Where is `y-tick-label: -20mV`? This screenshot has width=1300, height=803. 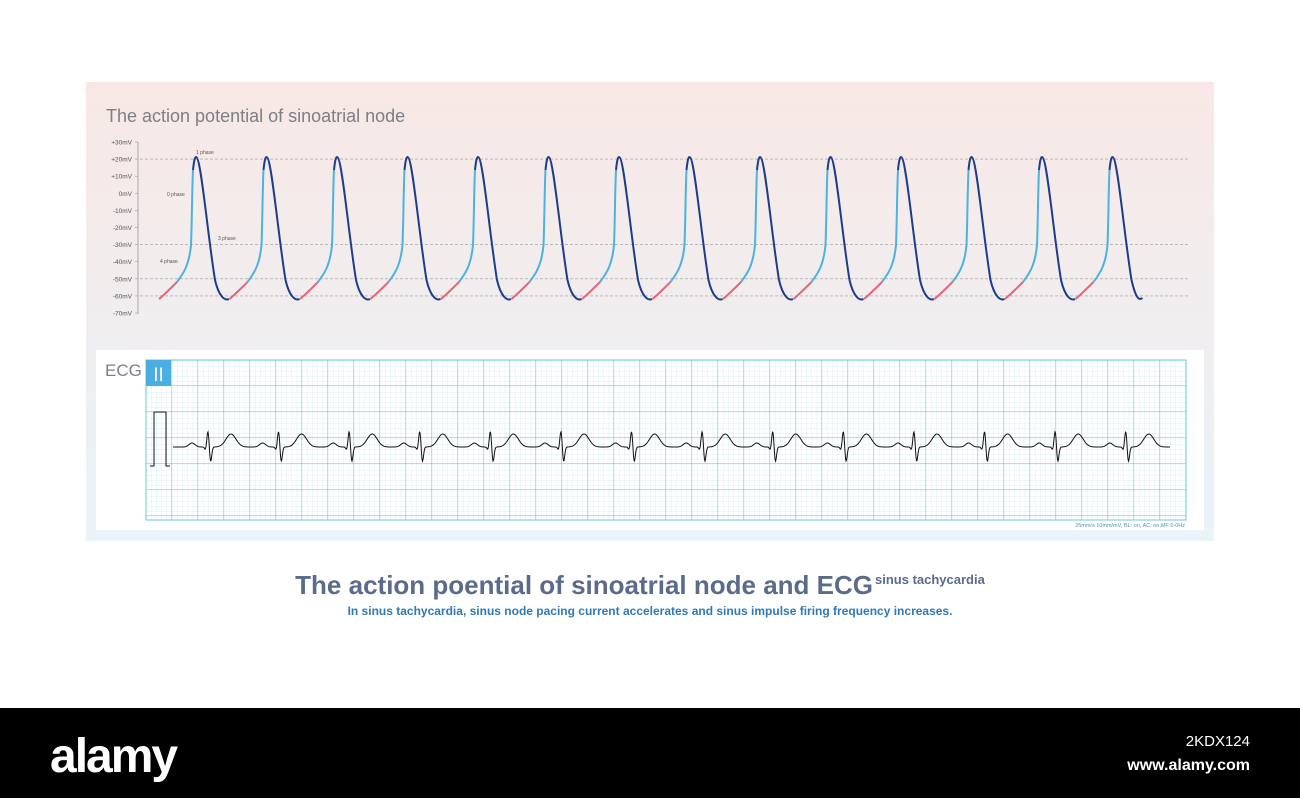 y-tick-label: -20mV is located at coordinates (123, 228).